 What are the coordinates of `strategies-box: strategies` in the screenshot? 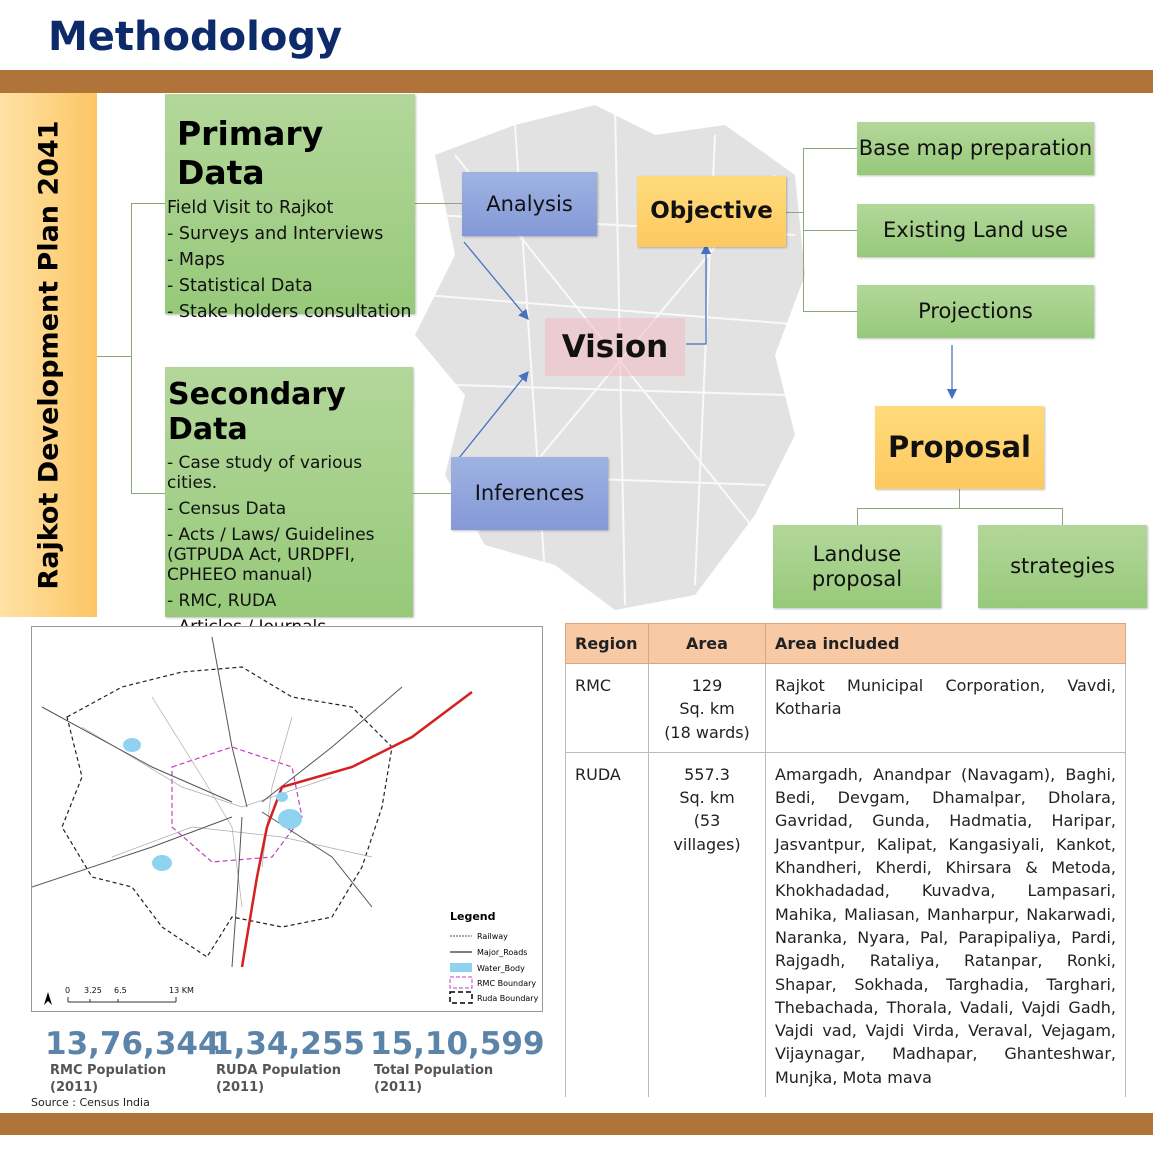 It's located at (1062, 566).